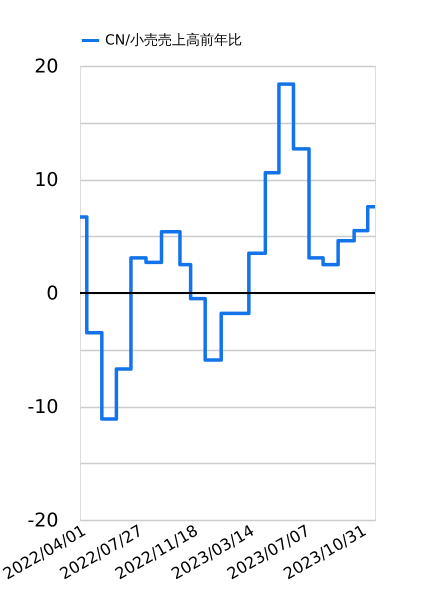  I want to click on y-tick-label: -20, so click(42, 521).